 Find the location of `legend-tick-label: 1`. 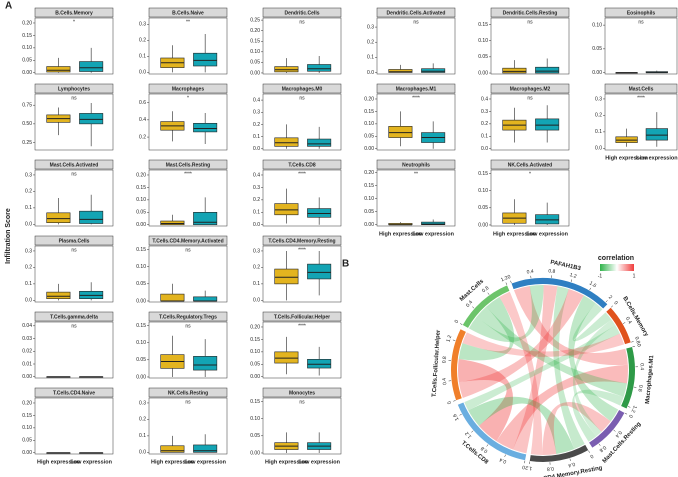

legend-tick-label: 1 is located at coordinates (634, 276).